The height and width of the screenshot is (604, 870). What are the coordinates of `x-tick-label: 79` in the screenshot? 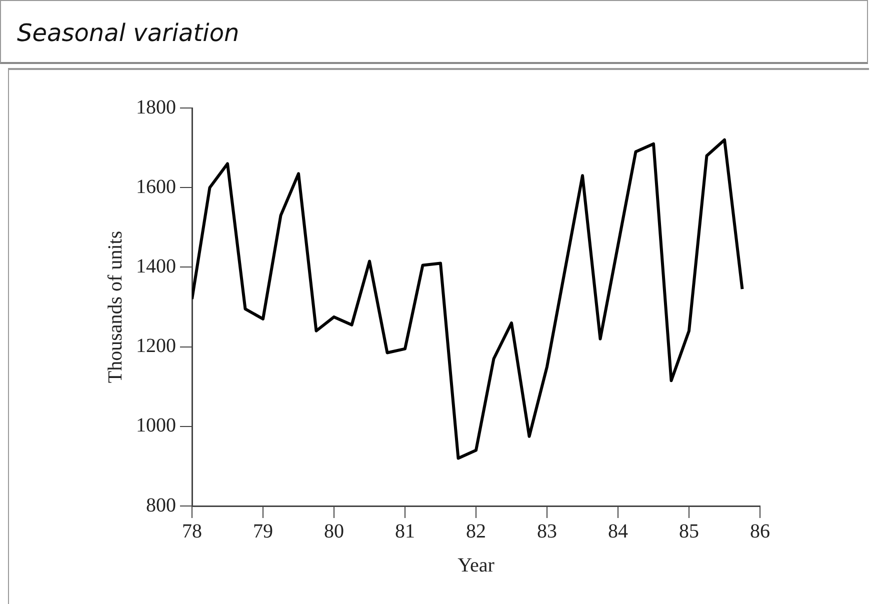 It's located at (263, 531).